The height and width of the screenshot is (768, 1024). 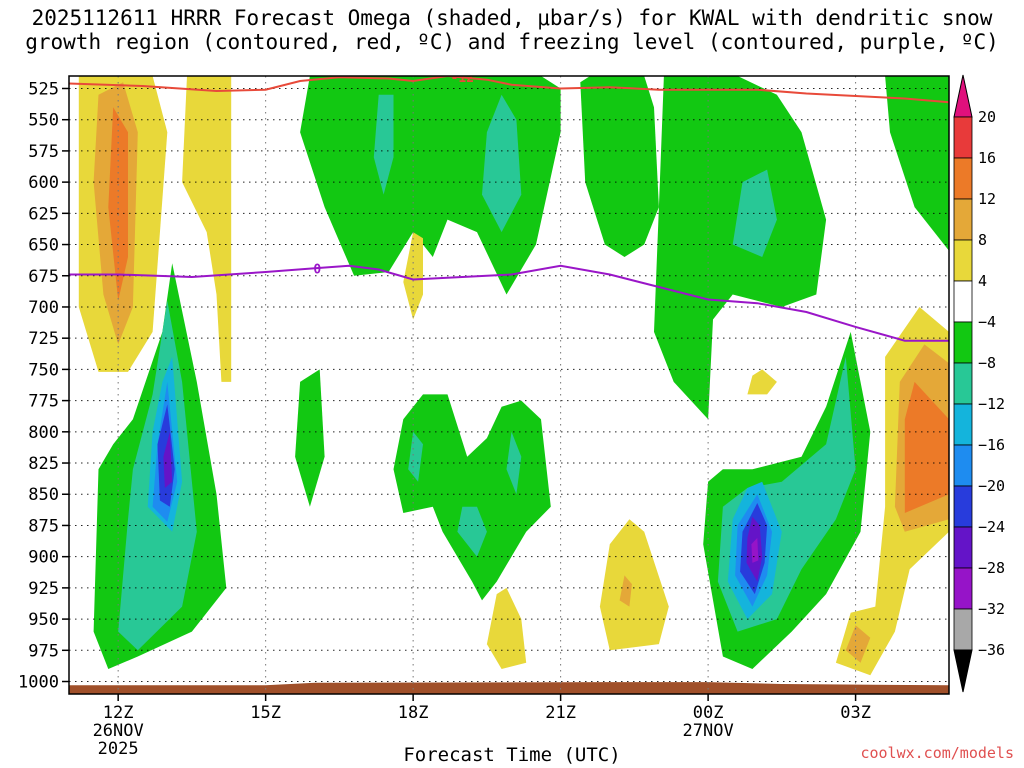 I want to click on y-tick-label-550: 550, so click(x=43, y=121).